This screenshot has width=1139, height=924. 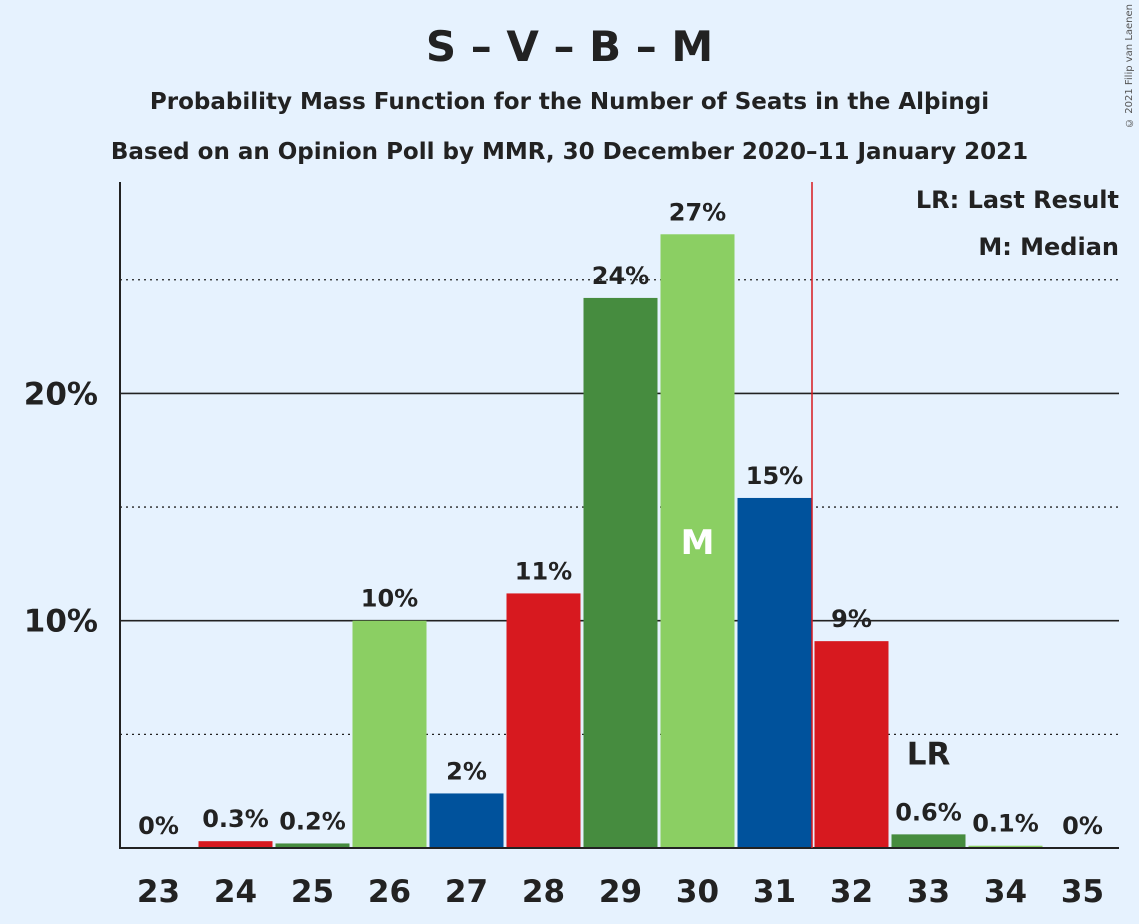 I want to click on x-tick-label: 28, so click(x=543, y=892).